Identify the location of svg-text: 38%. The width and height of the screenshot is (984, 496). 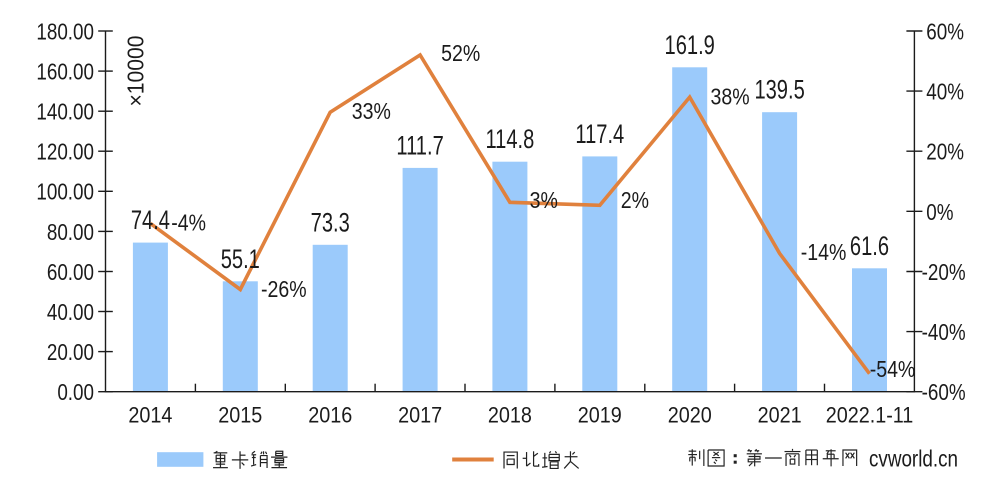
(730, 97).